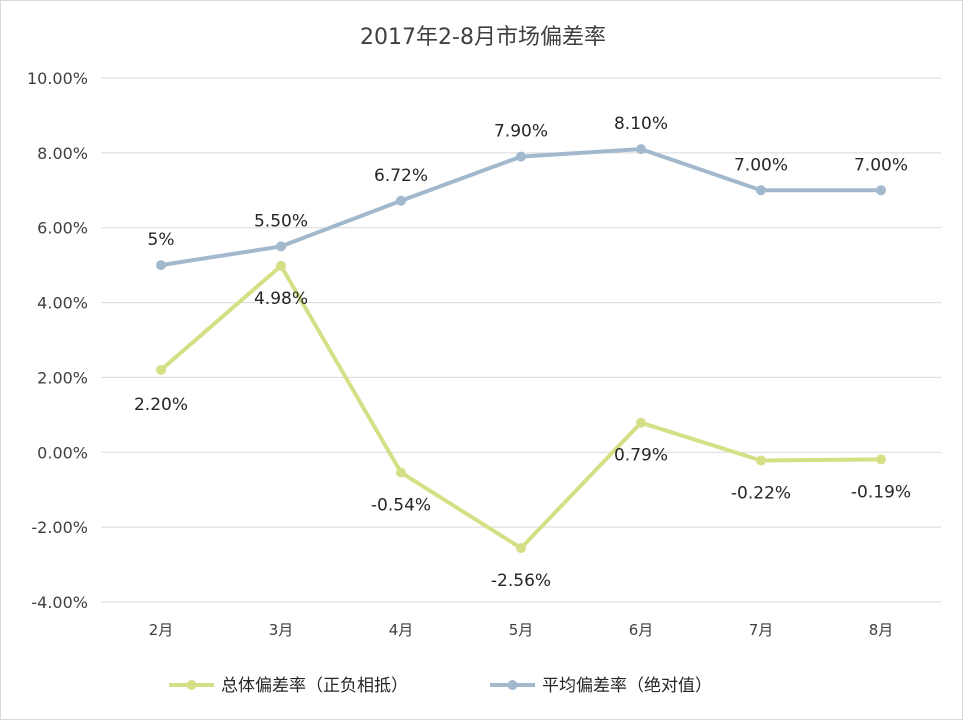 The width and height of the screenshot is (963, 720). Describe the element at coordinates (314, 686) in the screenshot. I see `legend-label: 总体偏差率（正负相抵）` at that location.